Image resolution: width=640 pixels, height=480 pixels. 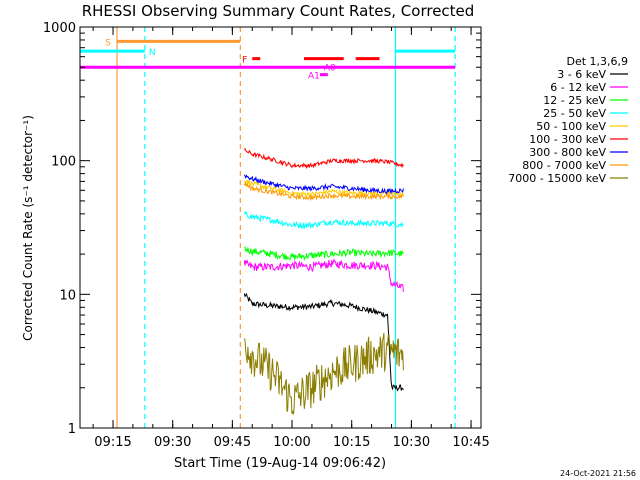 I want to click on x-tick-label: 10:45, so click(x=470, y=442).